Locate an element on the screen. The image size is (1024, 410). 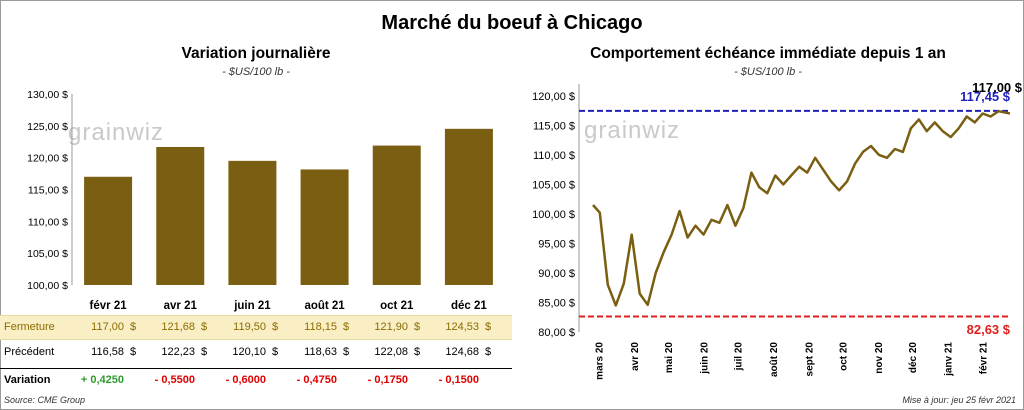
x-tick-label: déc 20 is located at coordinates (913, 358).